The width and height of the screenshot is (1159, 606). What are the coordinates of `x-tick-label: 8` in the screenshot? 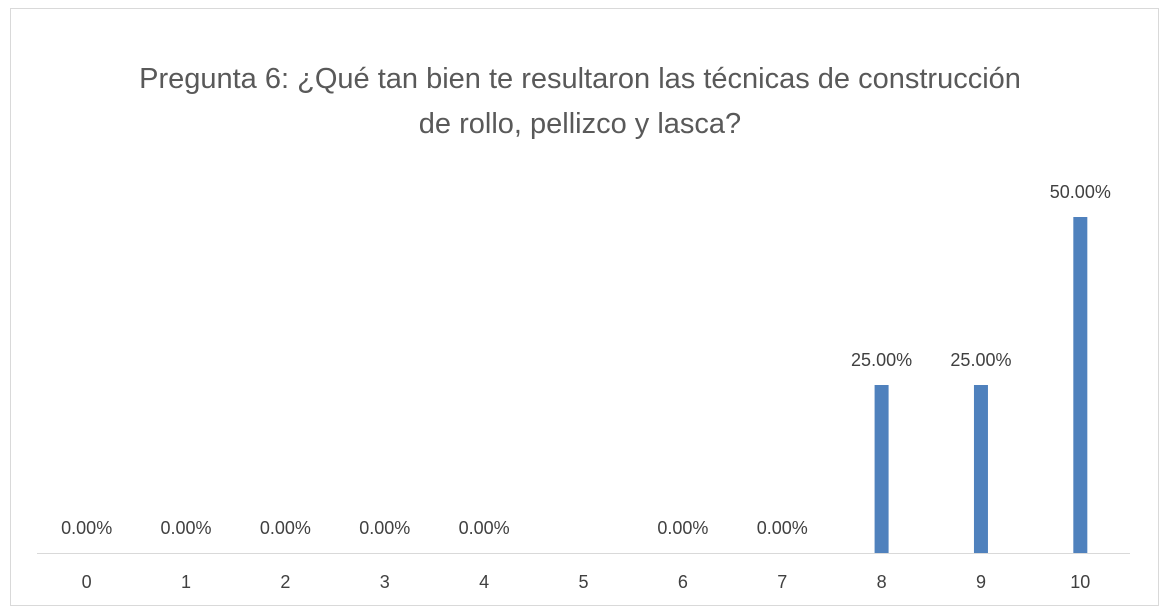 It's located at (882, 582).